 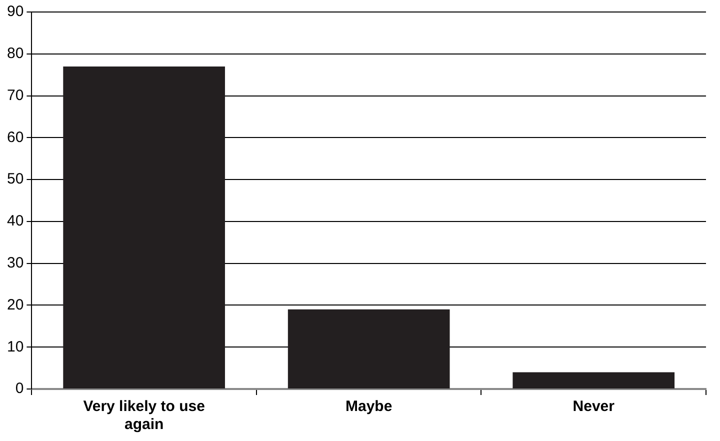 What do you see at coordinates (15, 263) in the screenshot?
I see `y-tick-label: 30` at bounding box center [15, 263].